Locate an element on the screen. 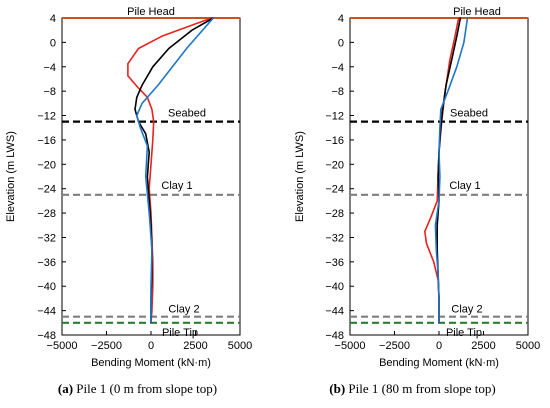 The width and height of the screenshot is (550, 408). caption-b-tag: (b) is located at coordinates (337, 388).